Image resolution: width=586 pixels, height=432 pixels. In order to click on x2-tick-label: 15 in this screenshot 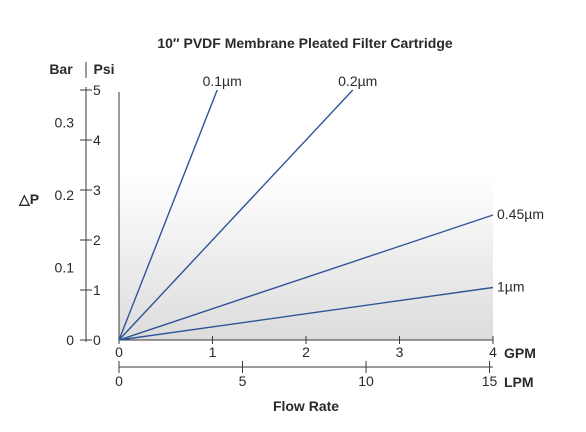, I will do `click(490, 381)`.